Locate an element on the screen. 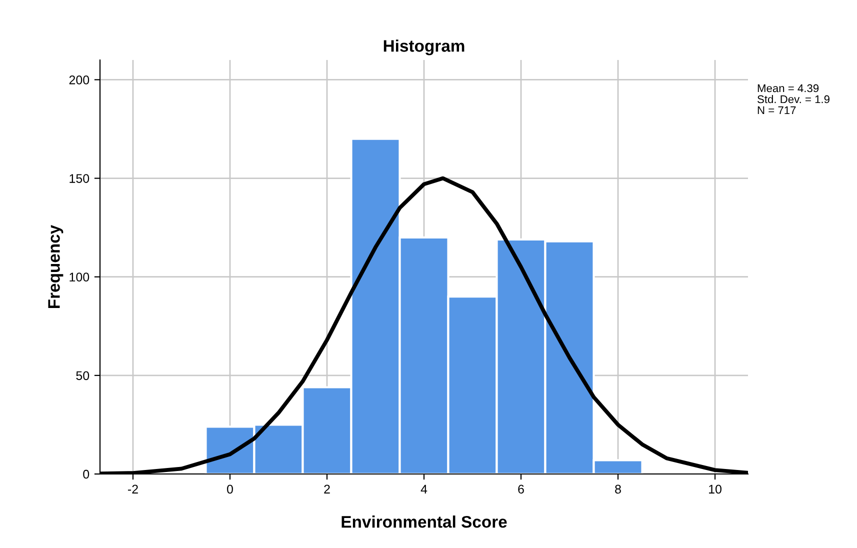  y-tick-label: 200 is located at coordinates (79, 80).